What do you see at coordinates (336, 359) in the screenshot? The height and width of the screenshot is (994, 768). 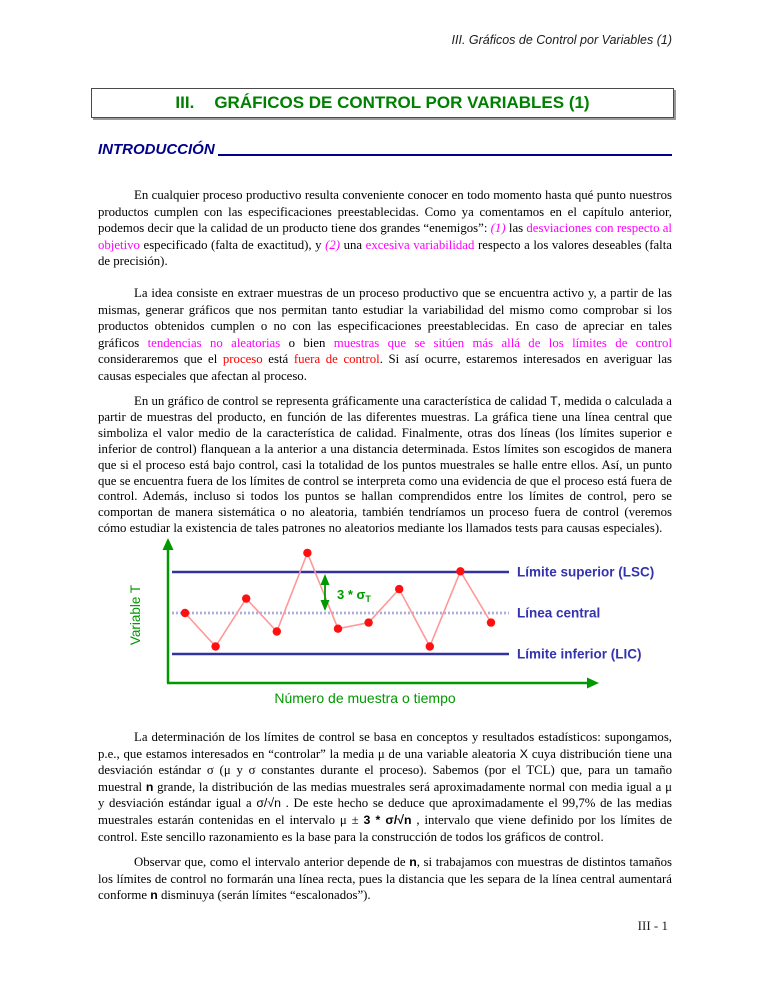 I see `text-run: fuera de control` at bounding box center [336, 359].